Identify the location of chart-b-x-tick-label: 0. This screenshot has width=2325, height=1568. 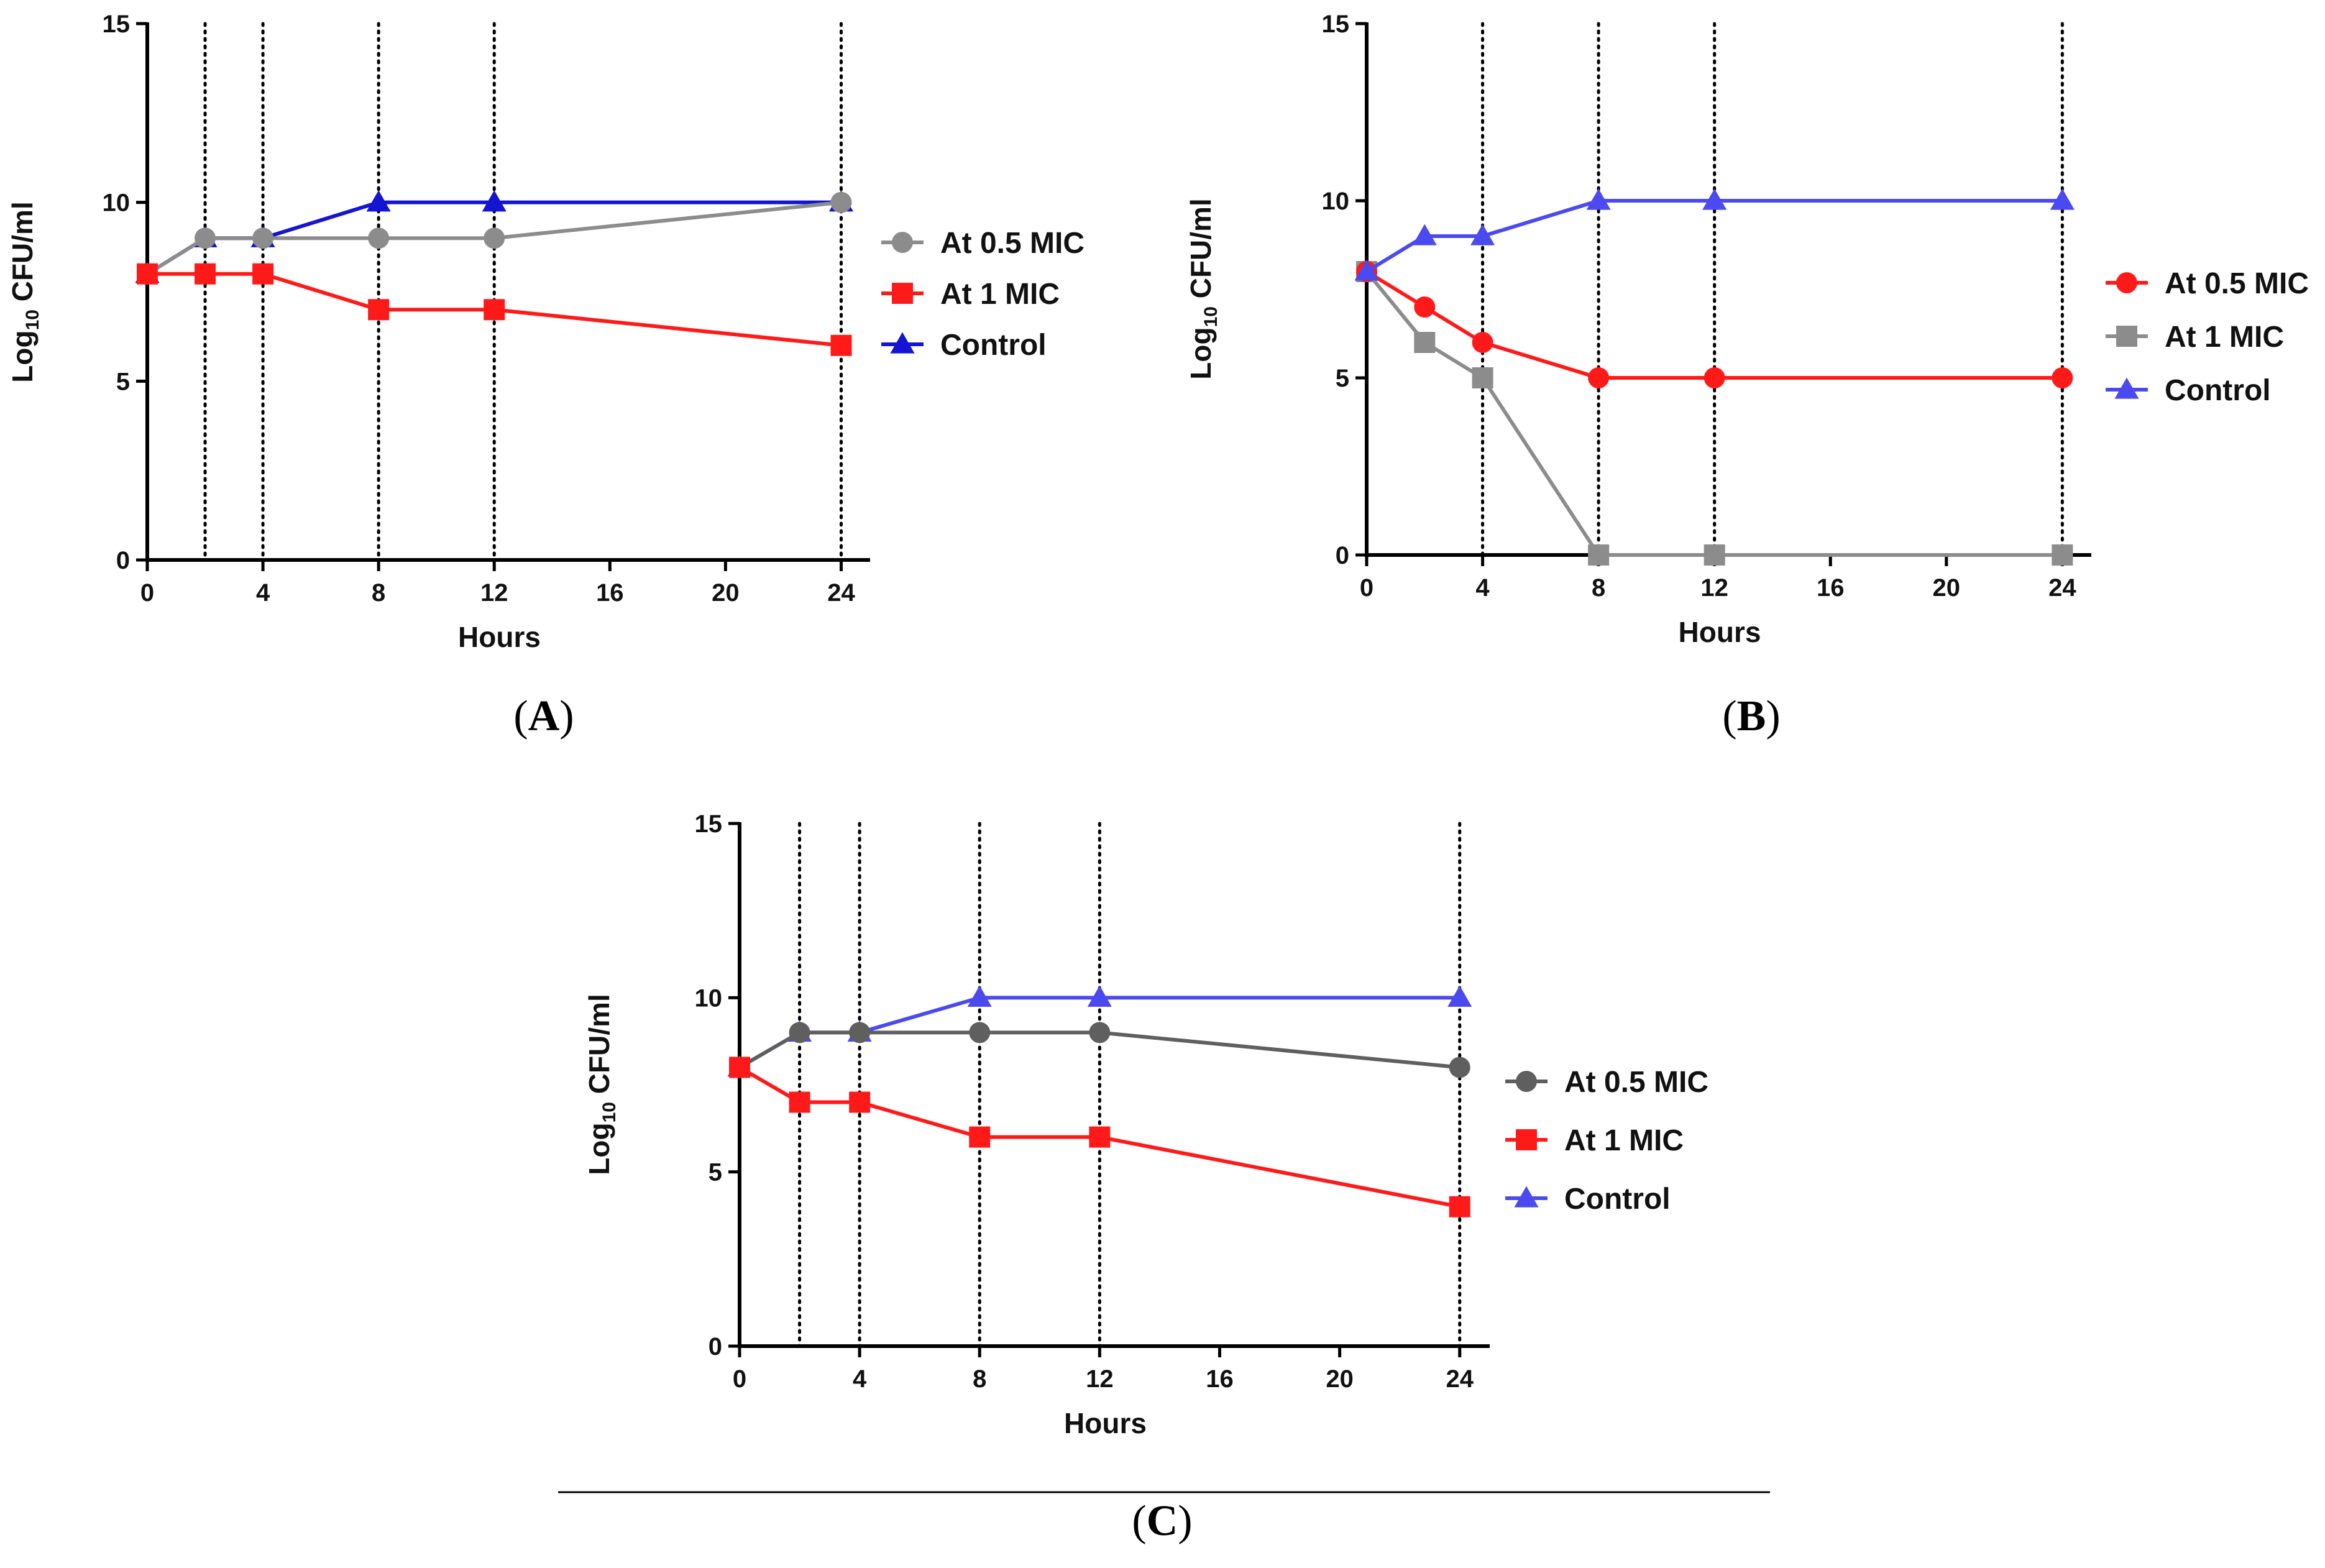
(1367, 588).